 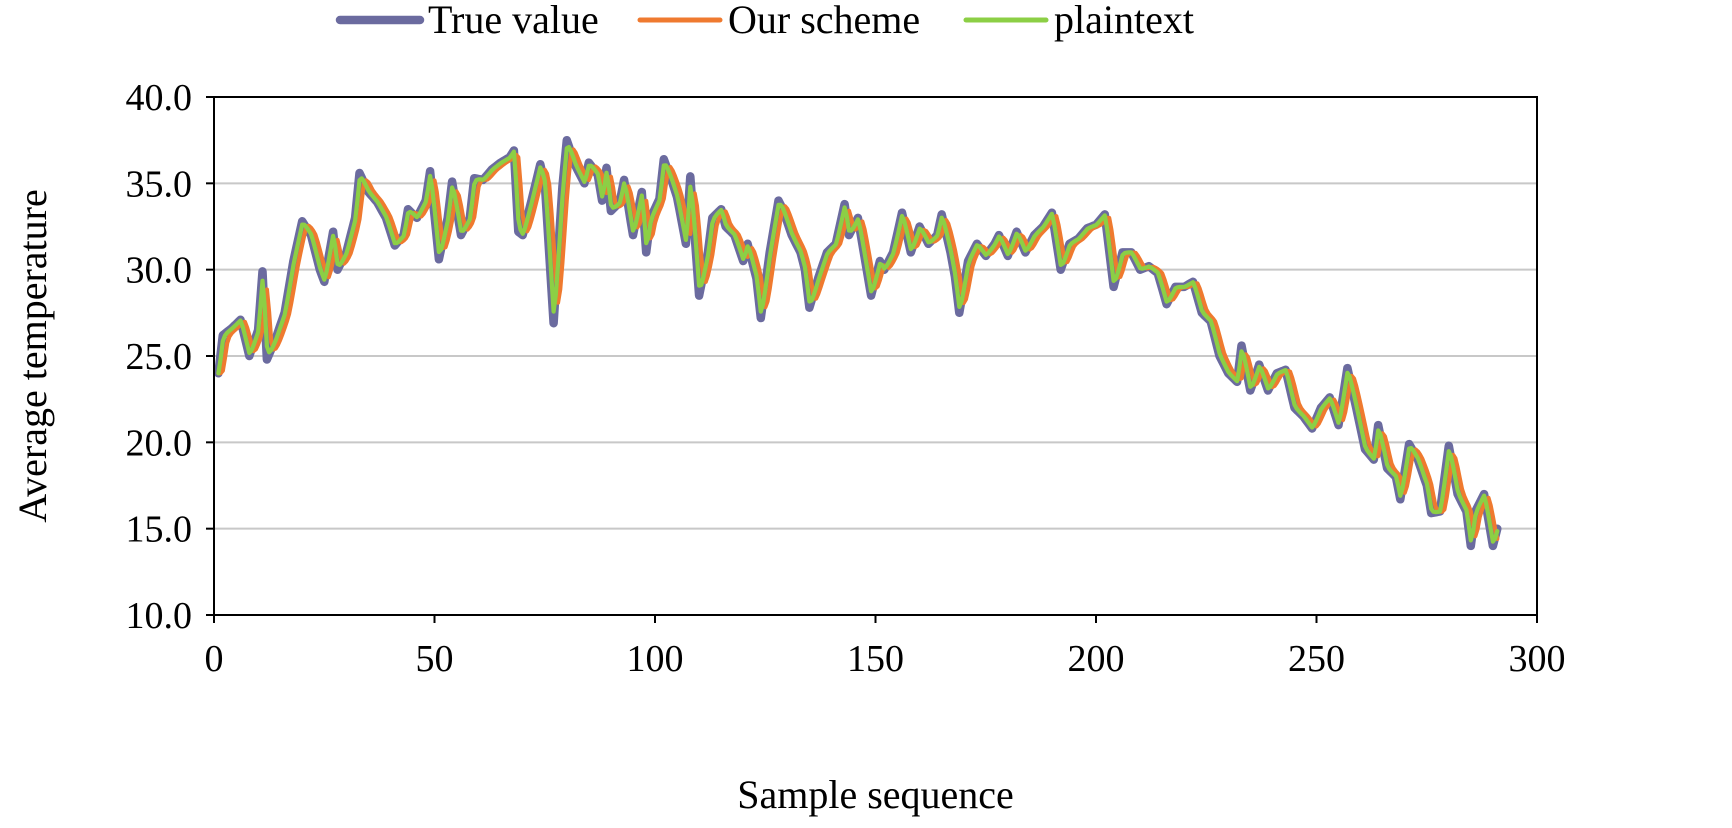 I want to click on y-axis-ticks: 10.0 15.0 20.0 25.0 30.0 35.0 40.0, so click(x=170, y=357).